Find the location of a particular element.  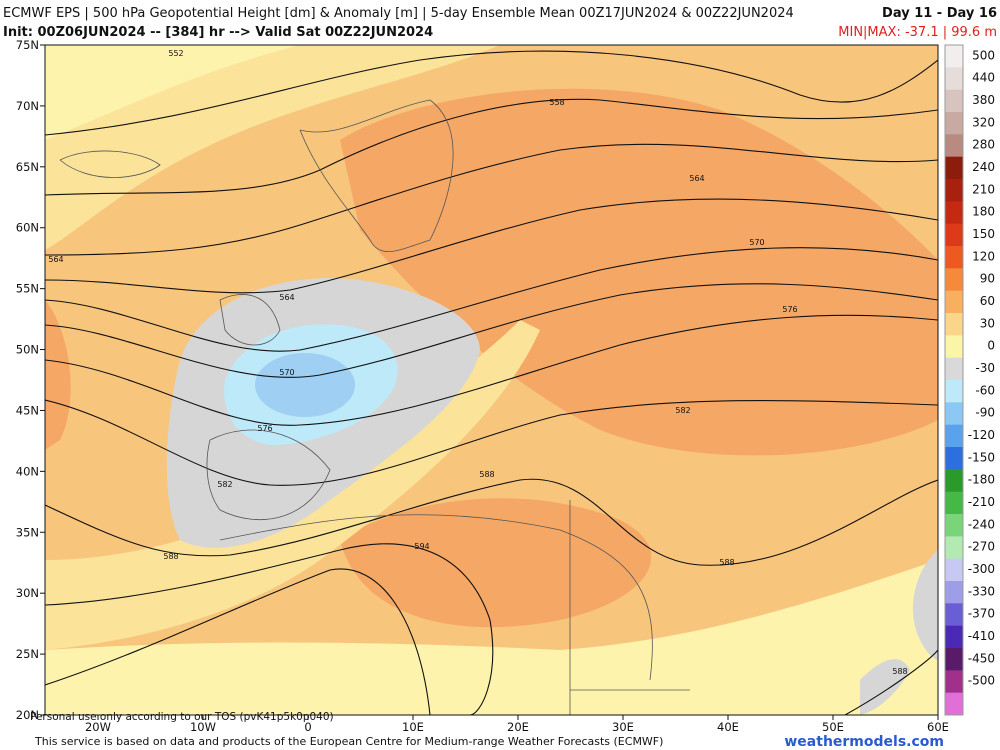

lat-label: 35N is located at coordinates (27, 532).